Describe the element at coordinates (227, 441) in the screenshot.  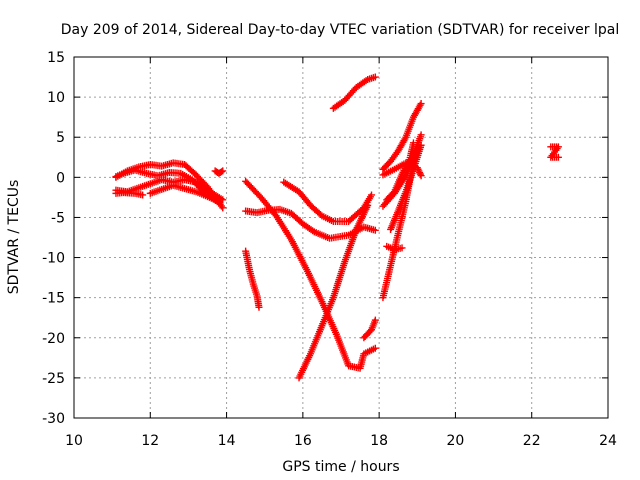
I see `x-tick-label: 14` at that location.